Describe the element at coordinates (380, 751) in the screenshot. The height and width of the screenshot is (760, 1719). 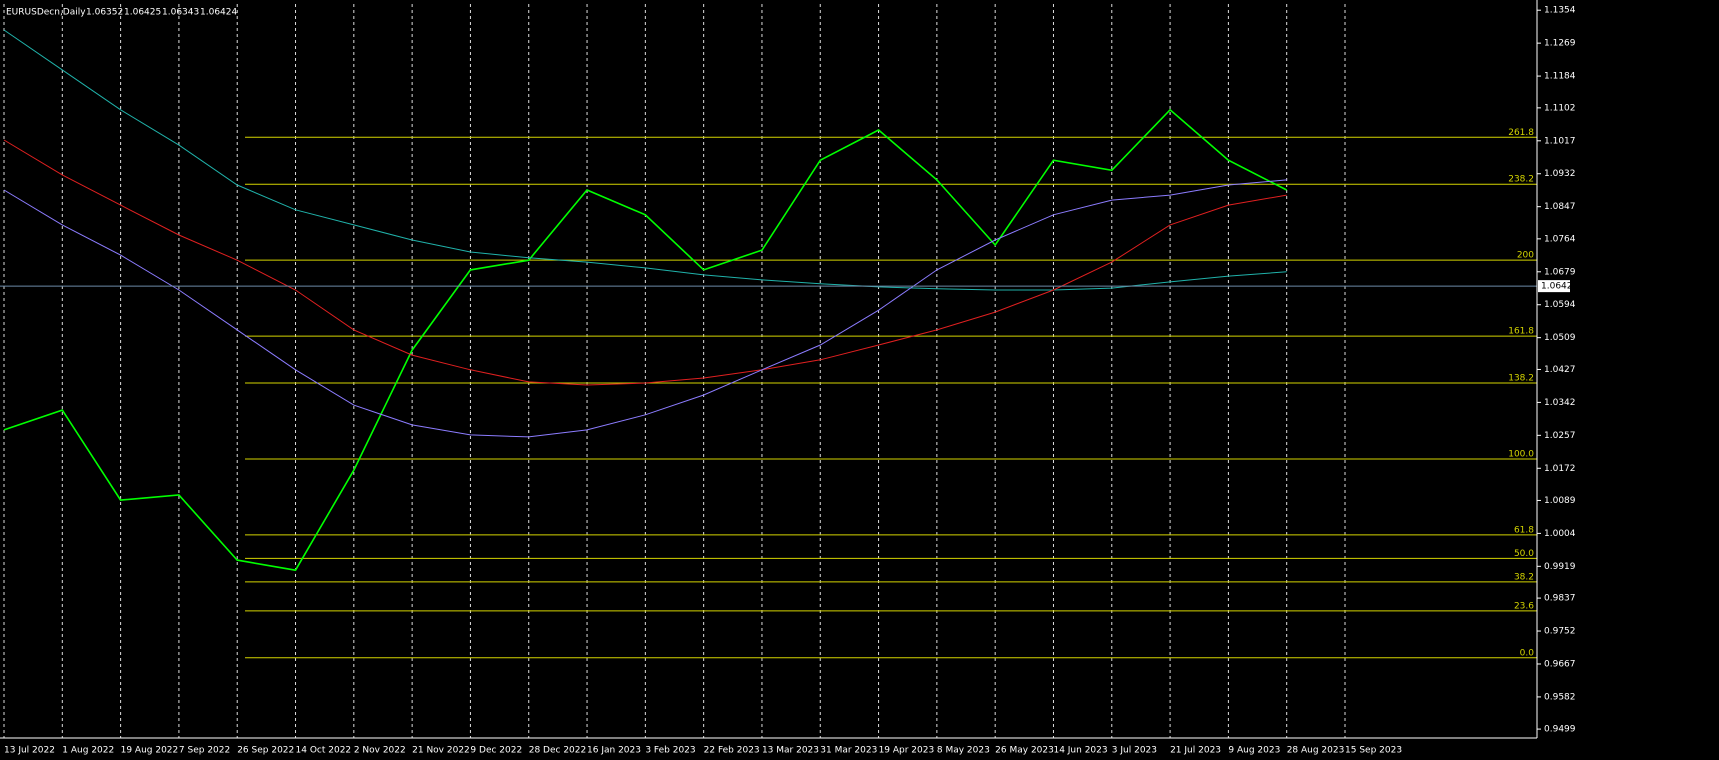
I see `x-tick-label: 2 Nov 2022` at that location.